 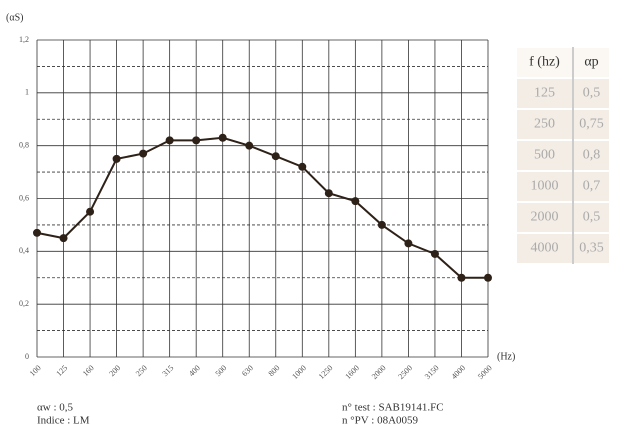 I want to click on table-header: f (hz), so click(x=544, y=62).